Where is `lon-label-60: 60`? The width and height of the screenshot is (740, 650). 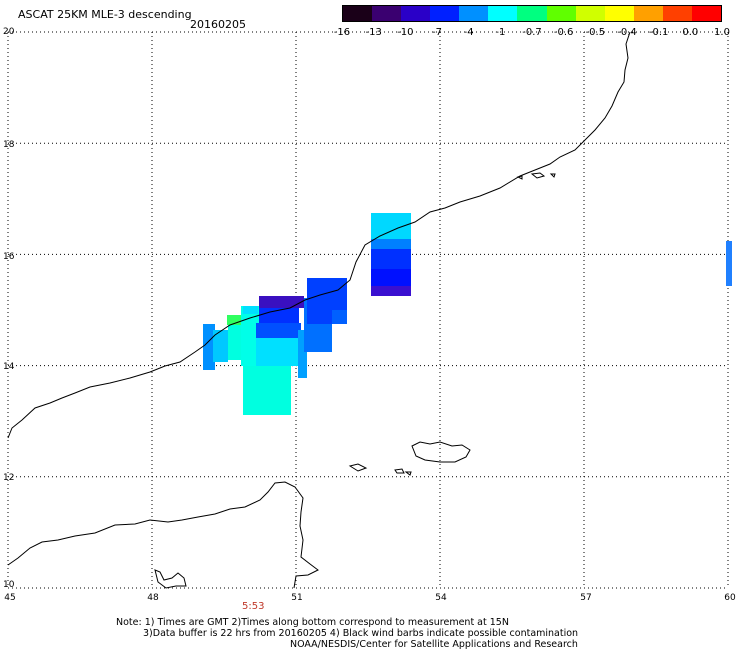 lon-label-60: 60 is located at coordinates (730, 598).